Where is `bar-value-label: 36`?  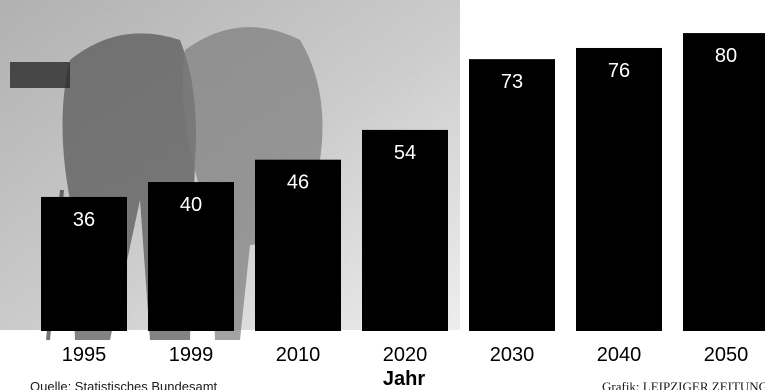 bar-value-label: 36 is located at coordinates (84, 220).